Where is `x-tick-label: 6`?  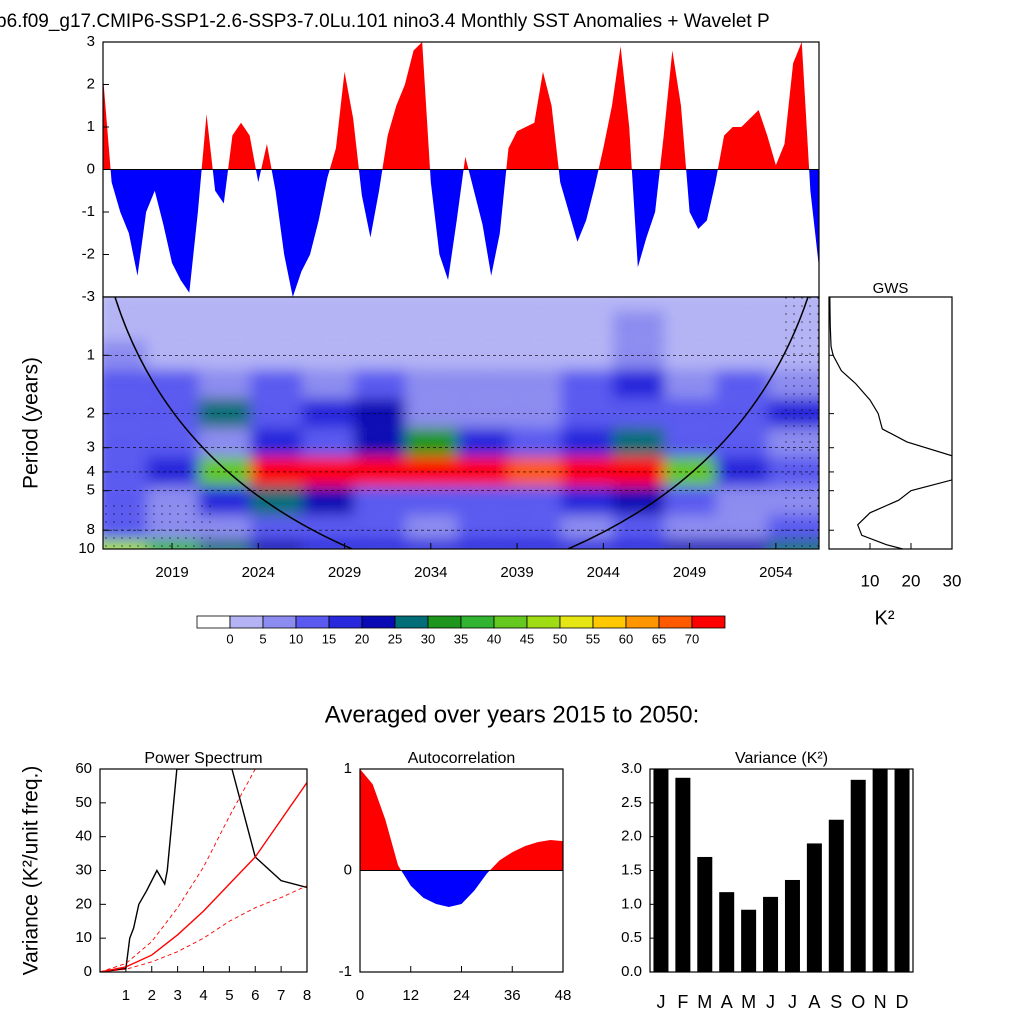 x-tick-label: 6 is located at coordinates (255, 995).